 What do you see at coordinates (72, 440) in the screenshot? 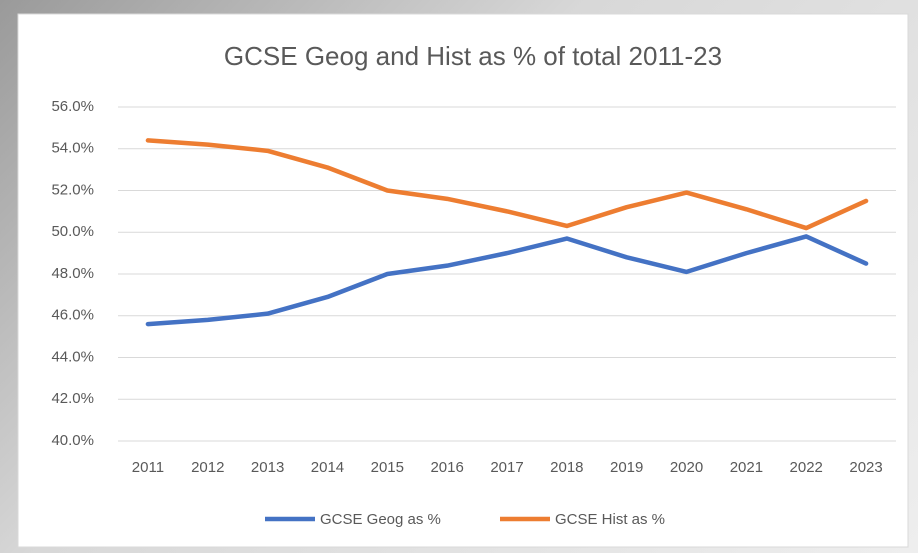
I see `y-tick-label: 40.0%` at bounding box center [72, 440].